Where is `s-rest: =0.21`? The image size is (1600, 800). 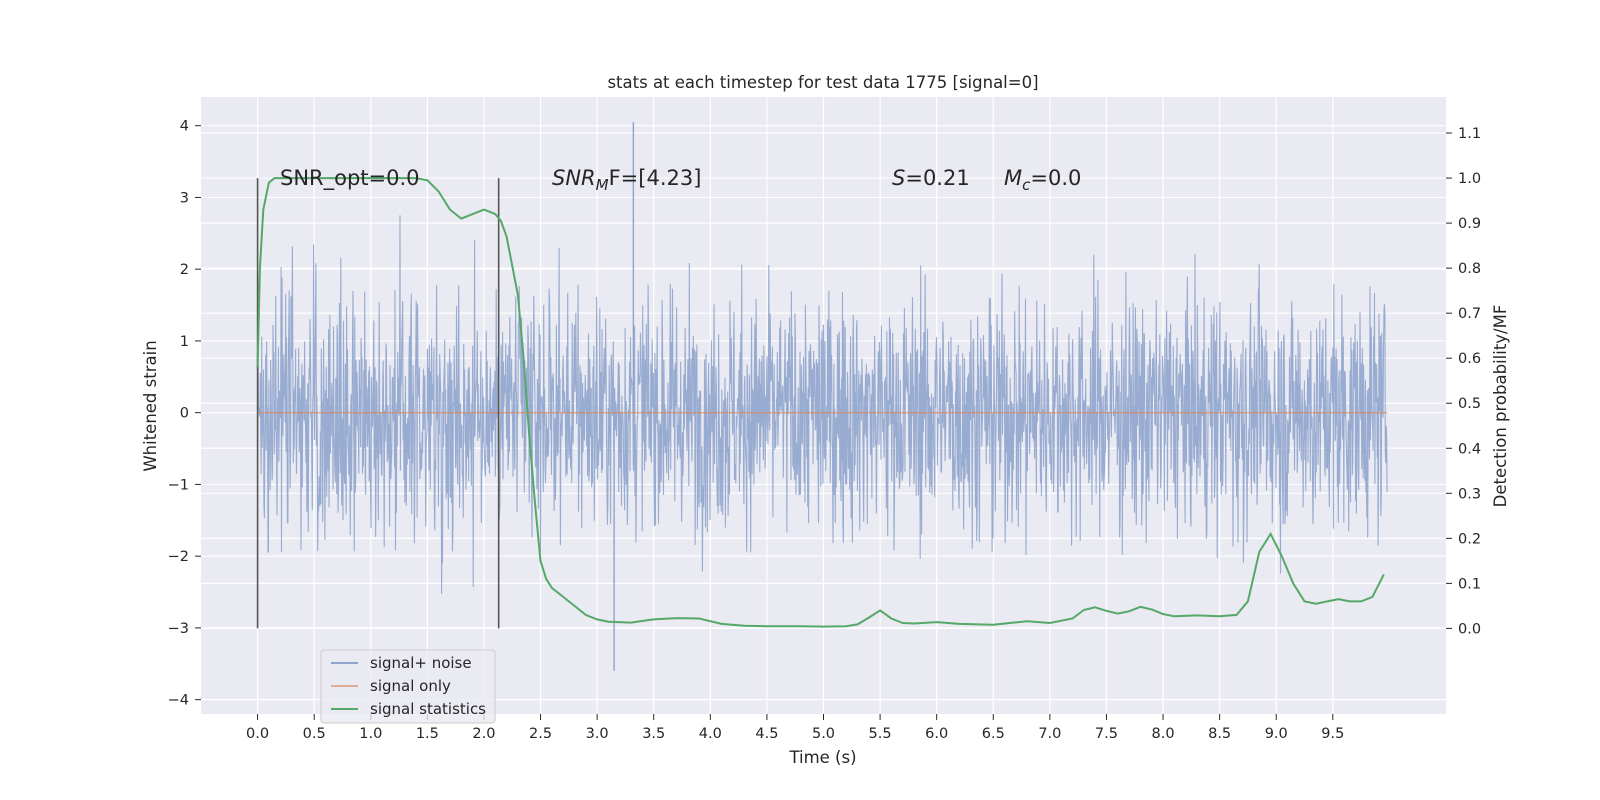 s-rest: =0.21 is located at coordinates (937, 178).